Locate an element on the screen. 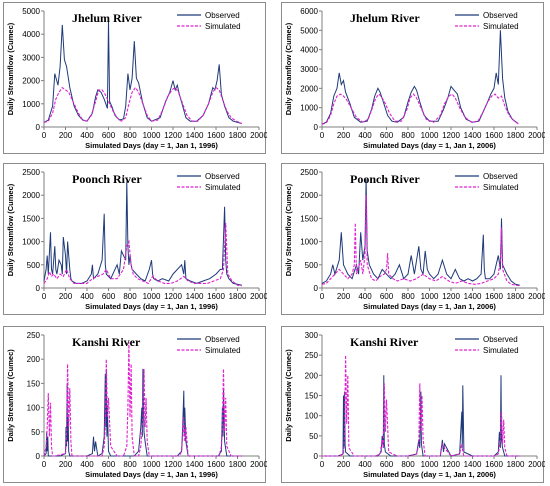 This screenshot has height=486, width=550. y-tick-label: 5000 is located at coordinates (309, 30).